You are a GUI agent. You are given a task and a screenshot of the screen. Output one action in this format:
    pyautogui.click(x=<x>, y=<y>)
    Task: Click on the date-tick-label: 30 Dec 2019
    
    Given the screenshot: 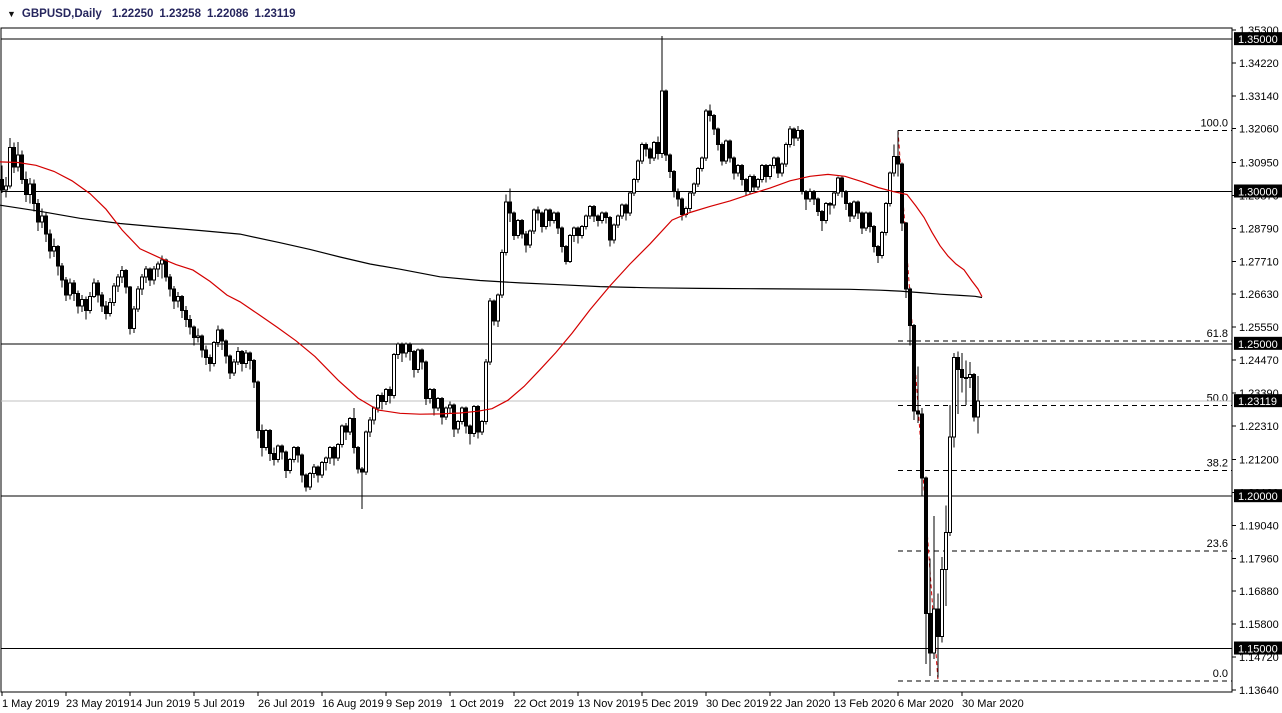 What is the action you would take?
    pyautogui.click(x=737, y=704)
    